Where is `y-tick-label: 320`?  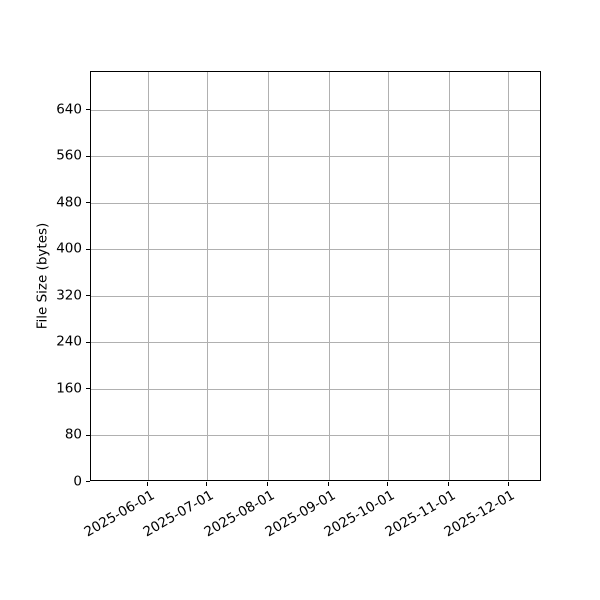 y-tick-label: 320 is located at coordinates (69, 294).